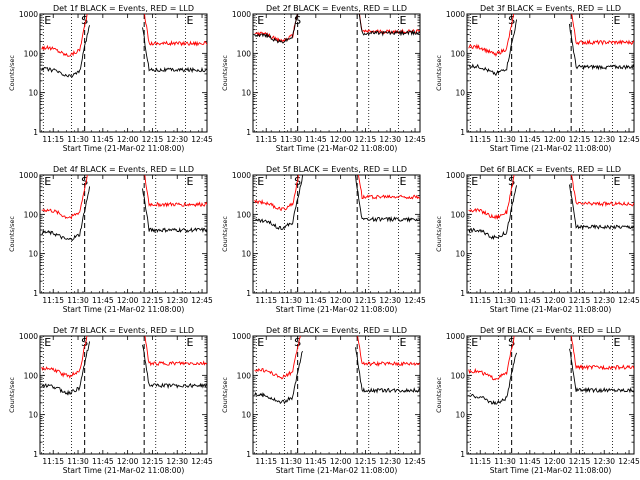 The image size is (640, 480). What do you see at coordinates (550, 169) in the screenshot?
I see `panel-title: Det 6f BLACK = Events, RED = LLD` at bounding box center [550, 169].